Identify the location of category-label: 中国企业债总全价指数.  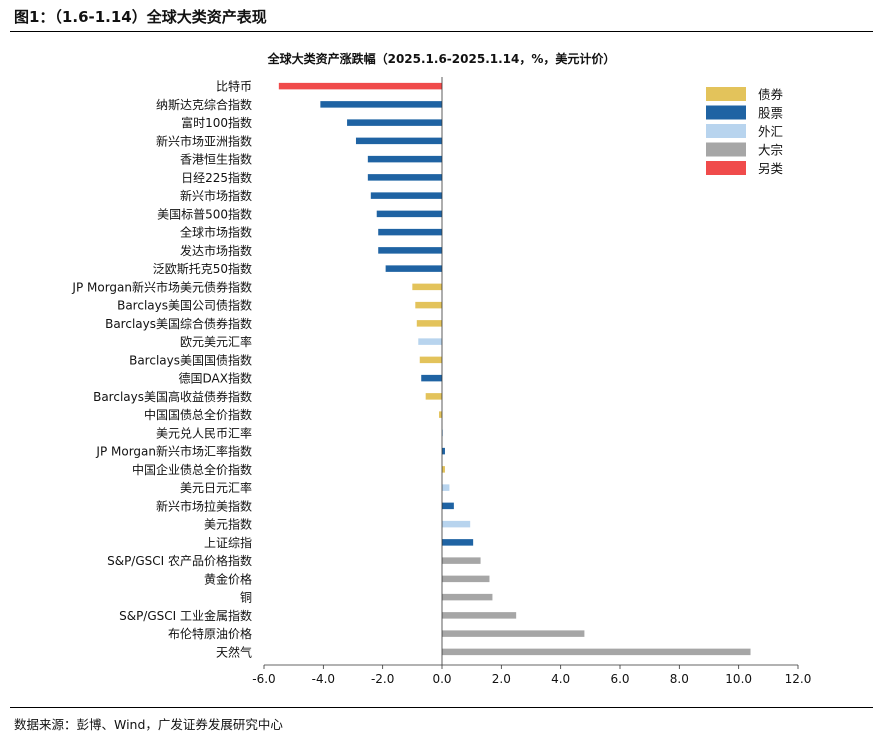
(192, 469).